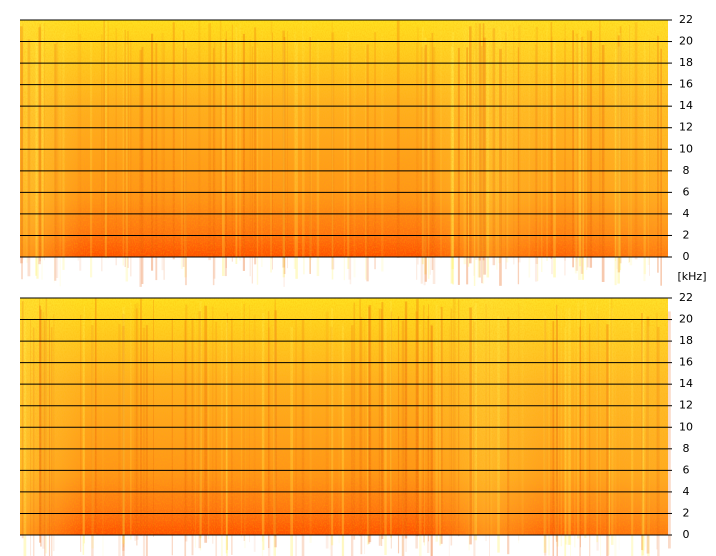 Image resolution: width=716 pixels, height=556 pixels. I want to click on y-axis-label: [kHz], so click(692, 276).